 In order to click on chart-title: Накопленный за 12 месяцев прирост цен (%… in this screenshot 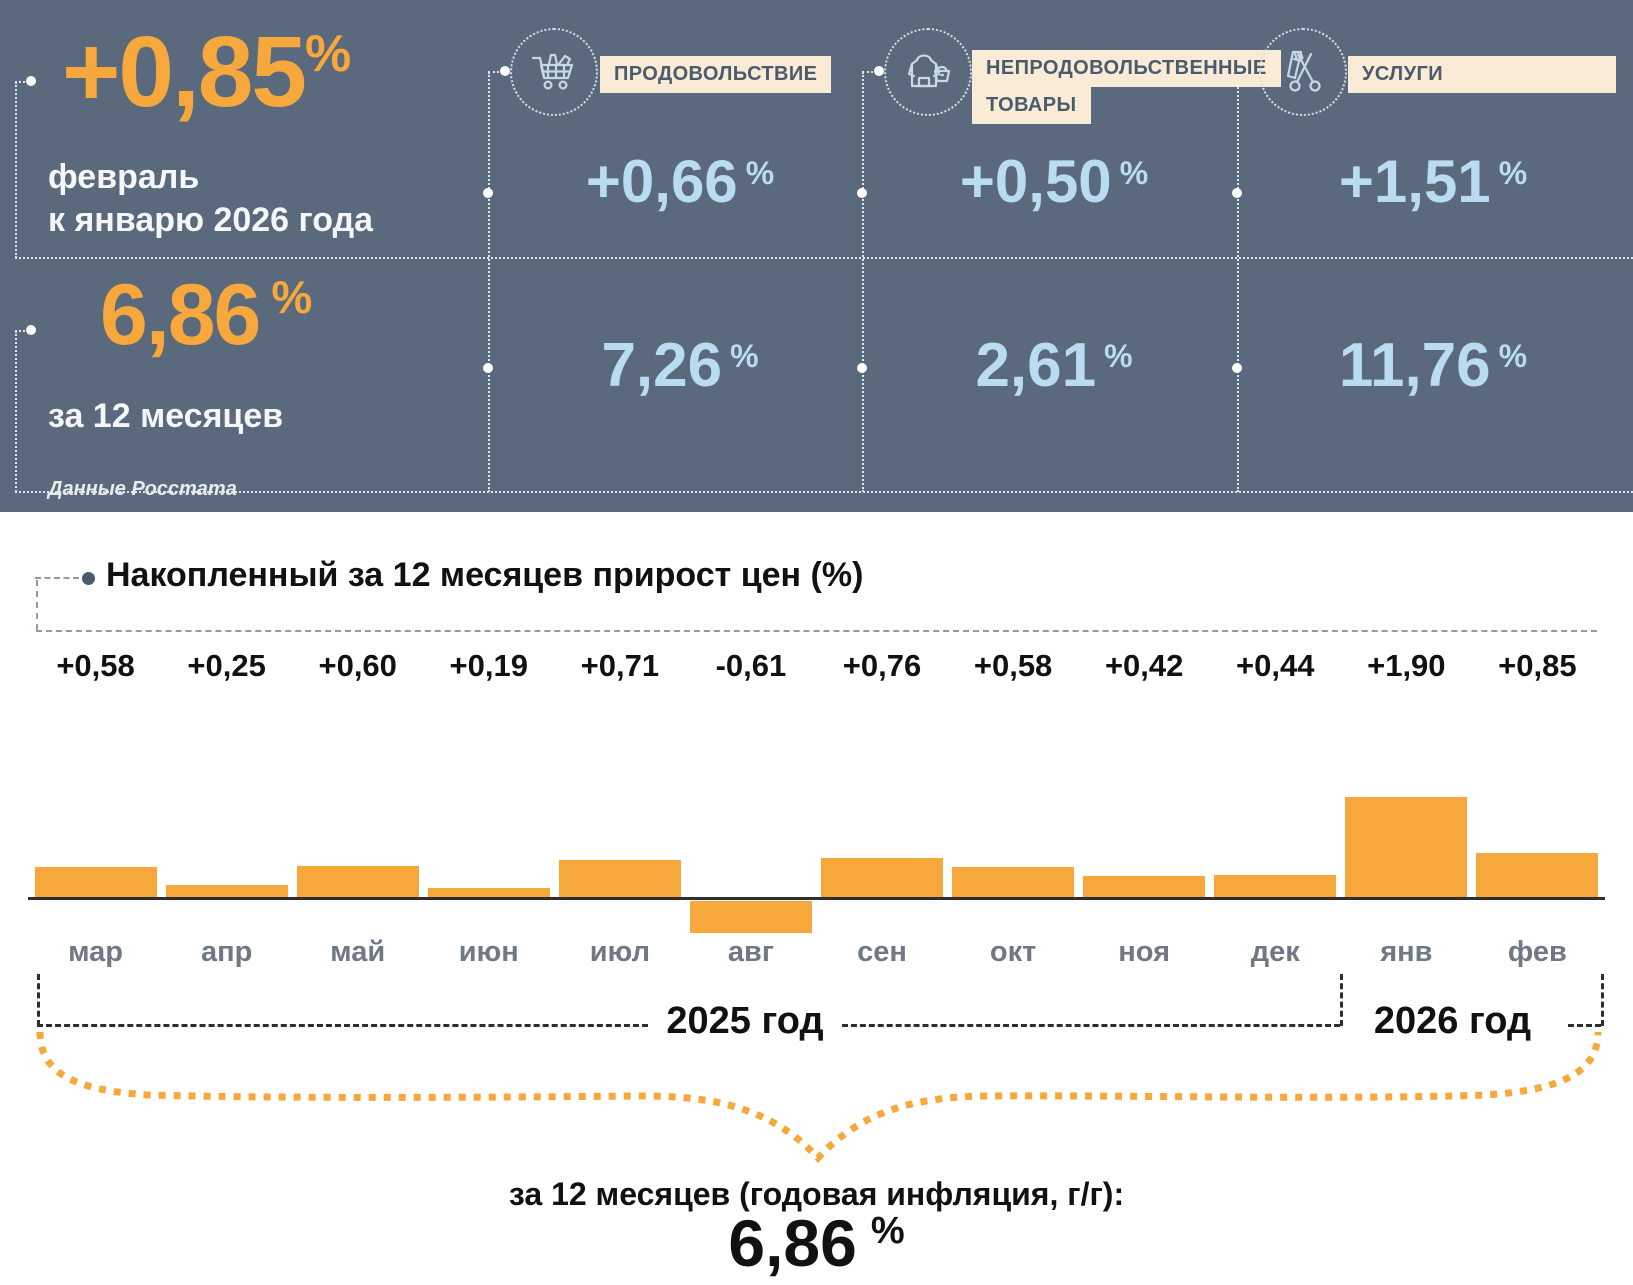, I will do `click(485, 575)`.